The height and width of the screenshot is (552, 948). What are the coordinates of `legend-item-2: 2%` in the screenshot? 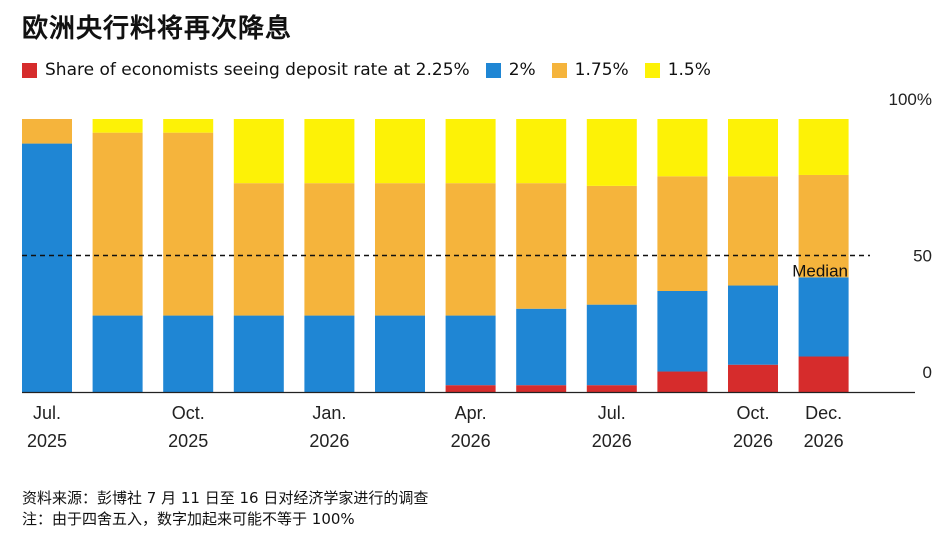 It's located at (510, 70).